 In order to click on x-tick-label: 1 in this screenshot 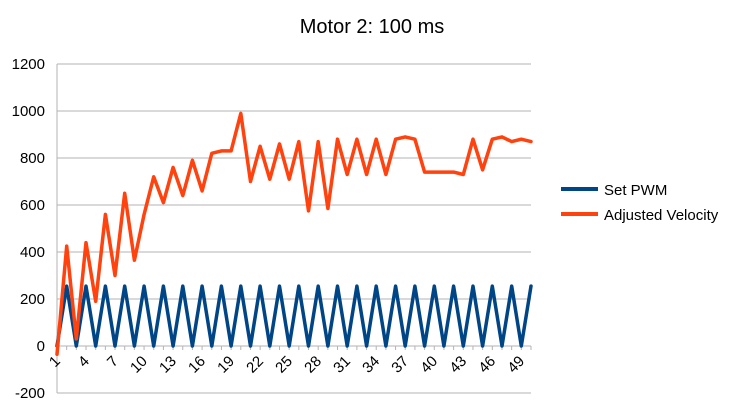, I will do `click(55, 362)`.